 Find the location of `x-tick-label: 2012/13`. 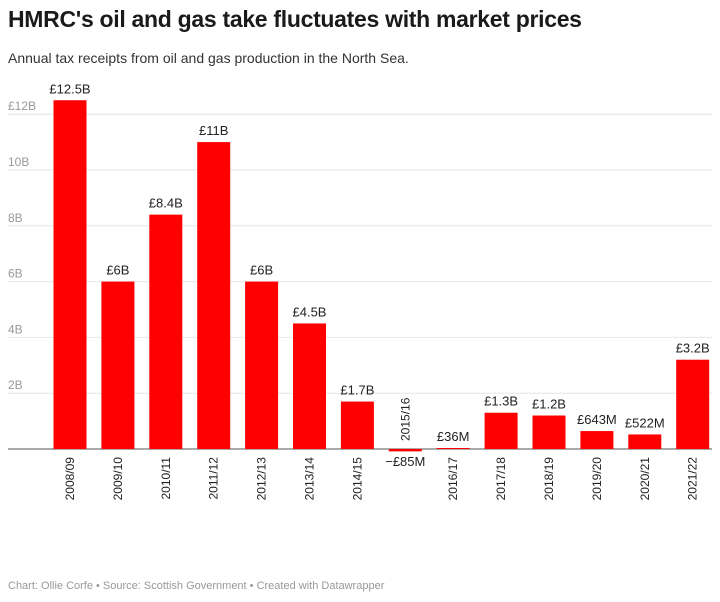

x-tick-label: 2012/13 is located at coordinates (262, 479).